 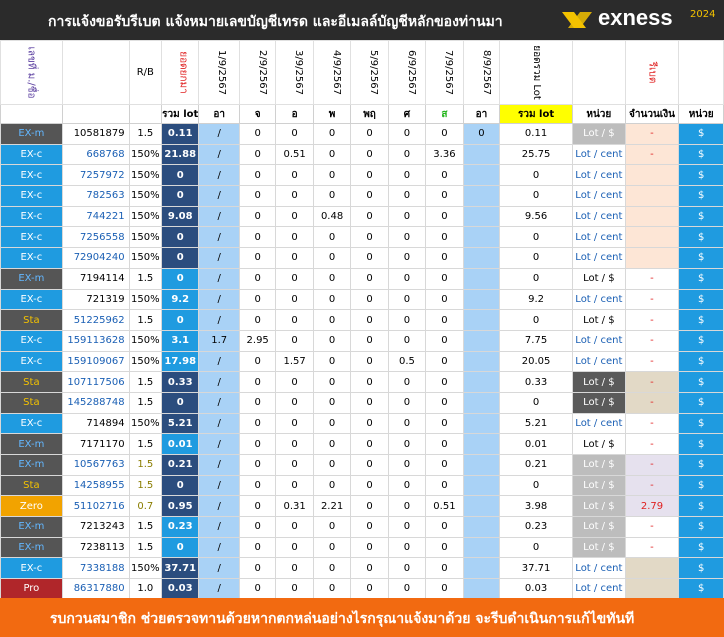 I want to click on col-date: 6/9/2567, so click(x=407, y=72).